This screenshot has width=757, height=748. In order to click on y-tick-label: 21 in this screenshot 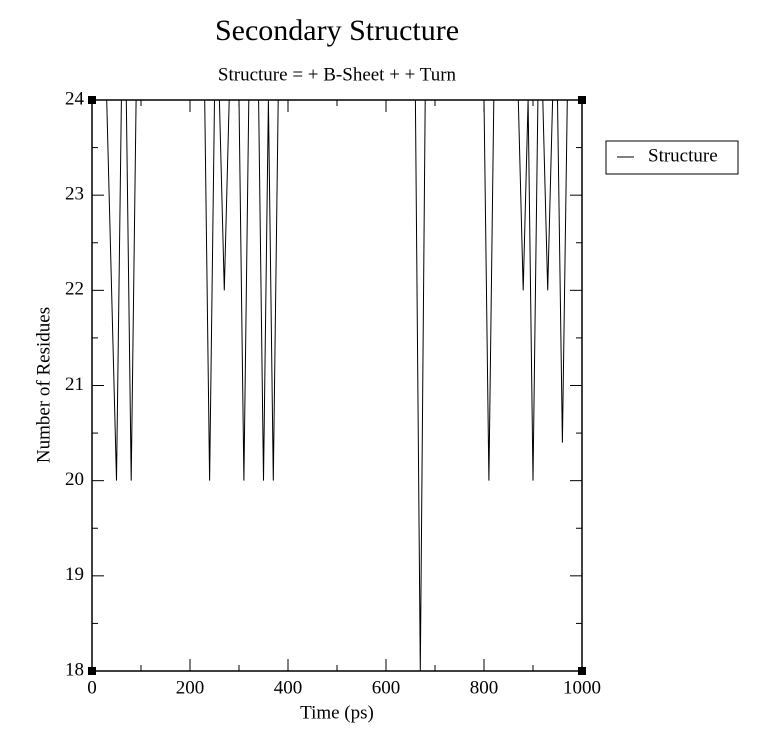, I will do `click(74, 384)`.